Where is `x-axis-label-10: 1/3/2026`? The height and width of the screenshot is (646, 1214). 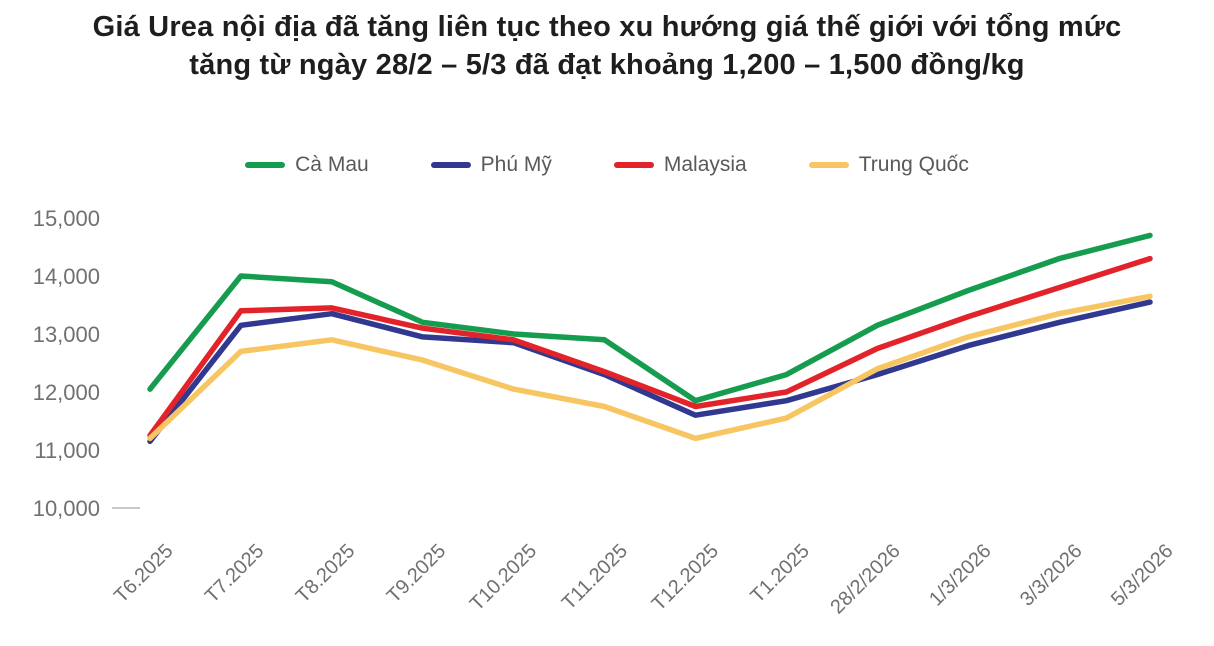
x-axis-label-10: 1/3/2026 is located at coordinates (960, 575).